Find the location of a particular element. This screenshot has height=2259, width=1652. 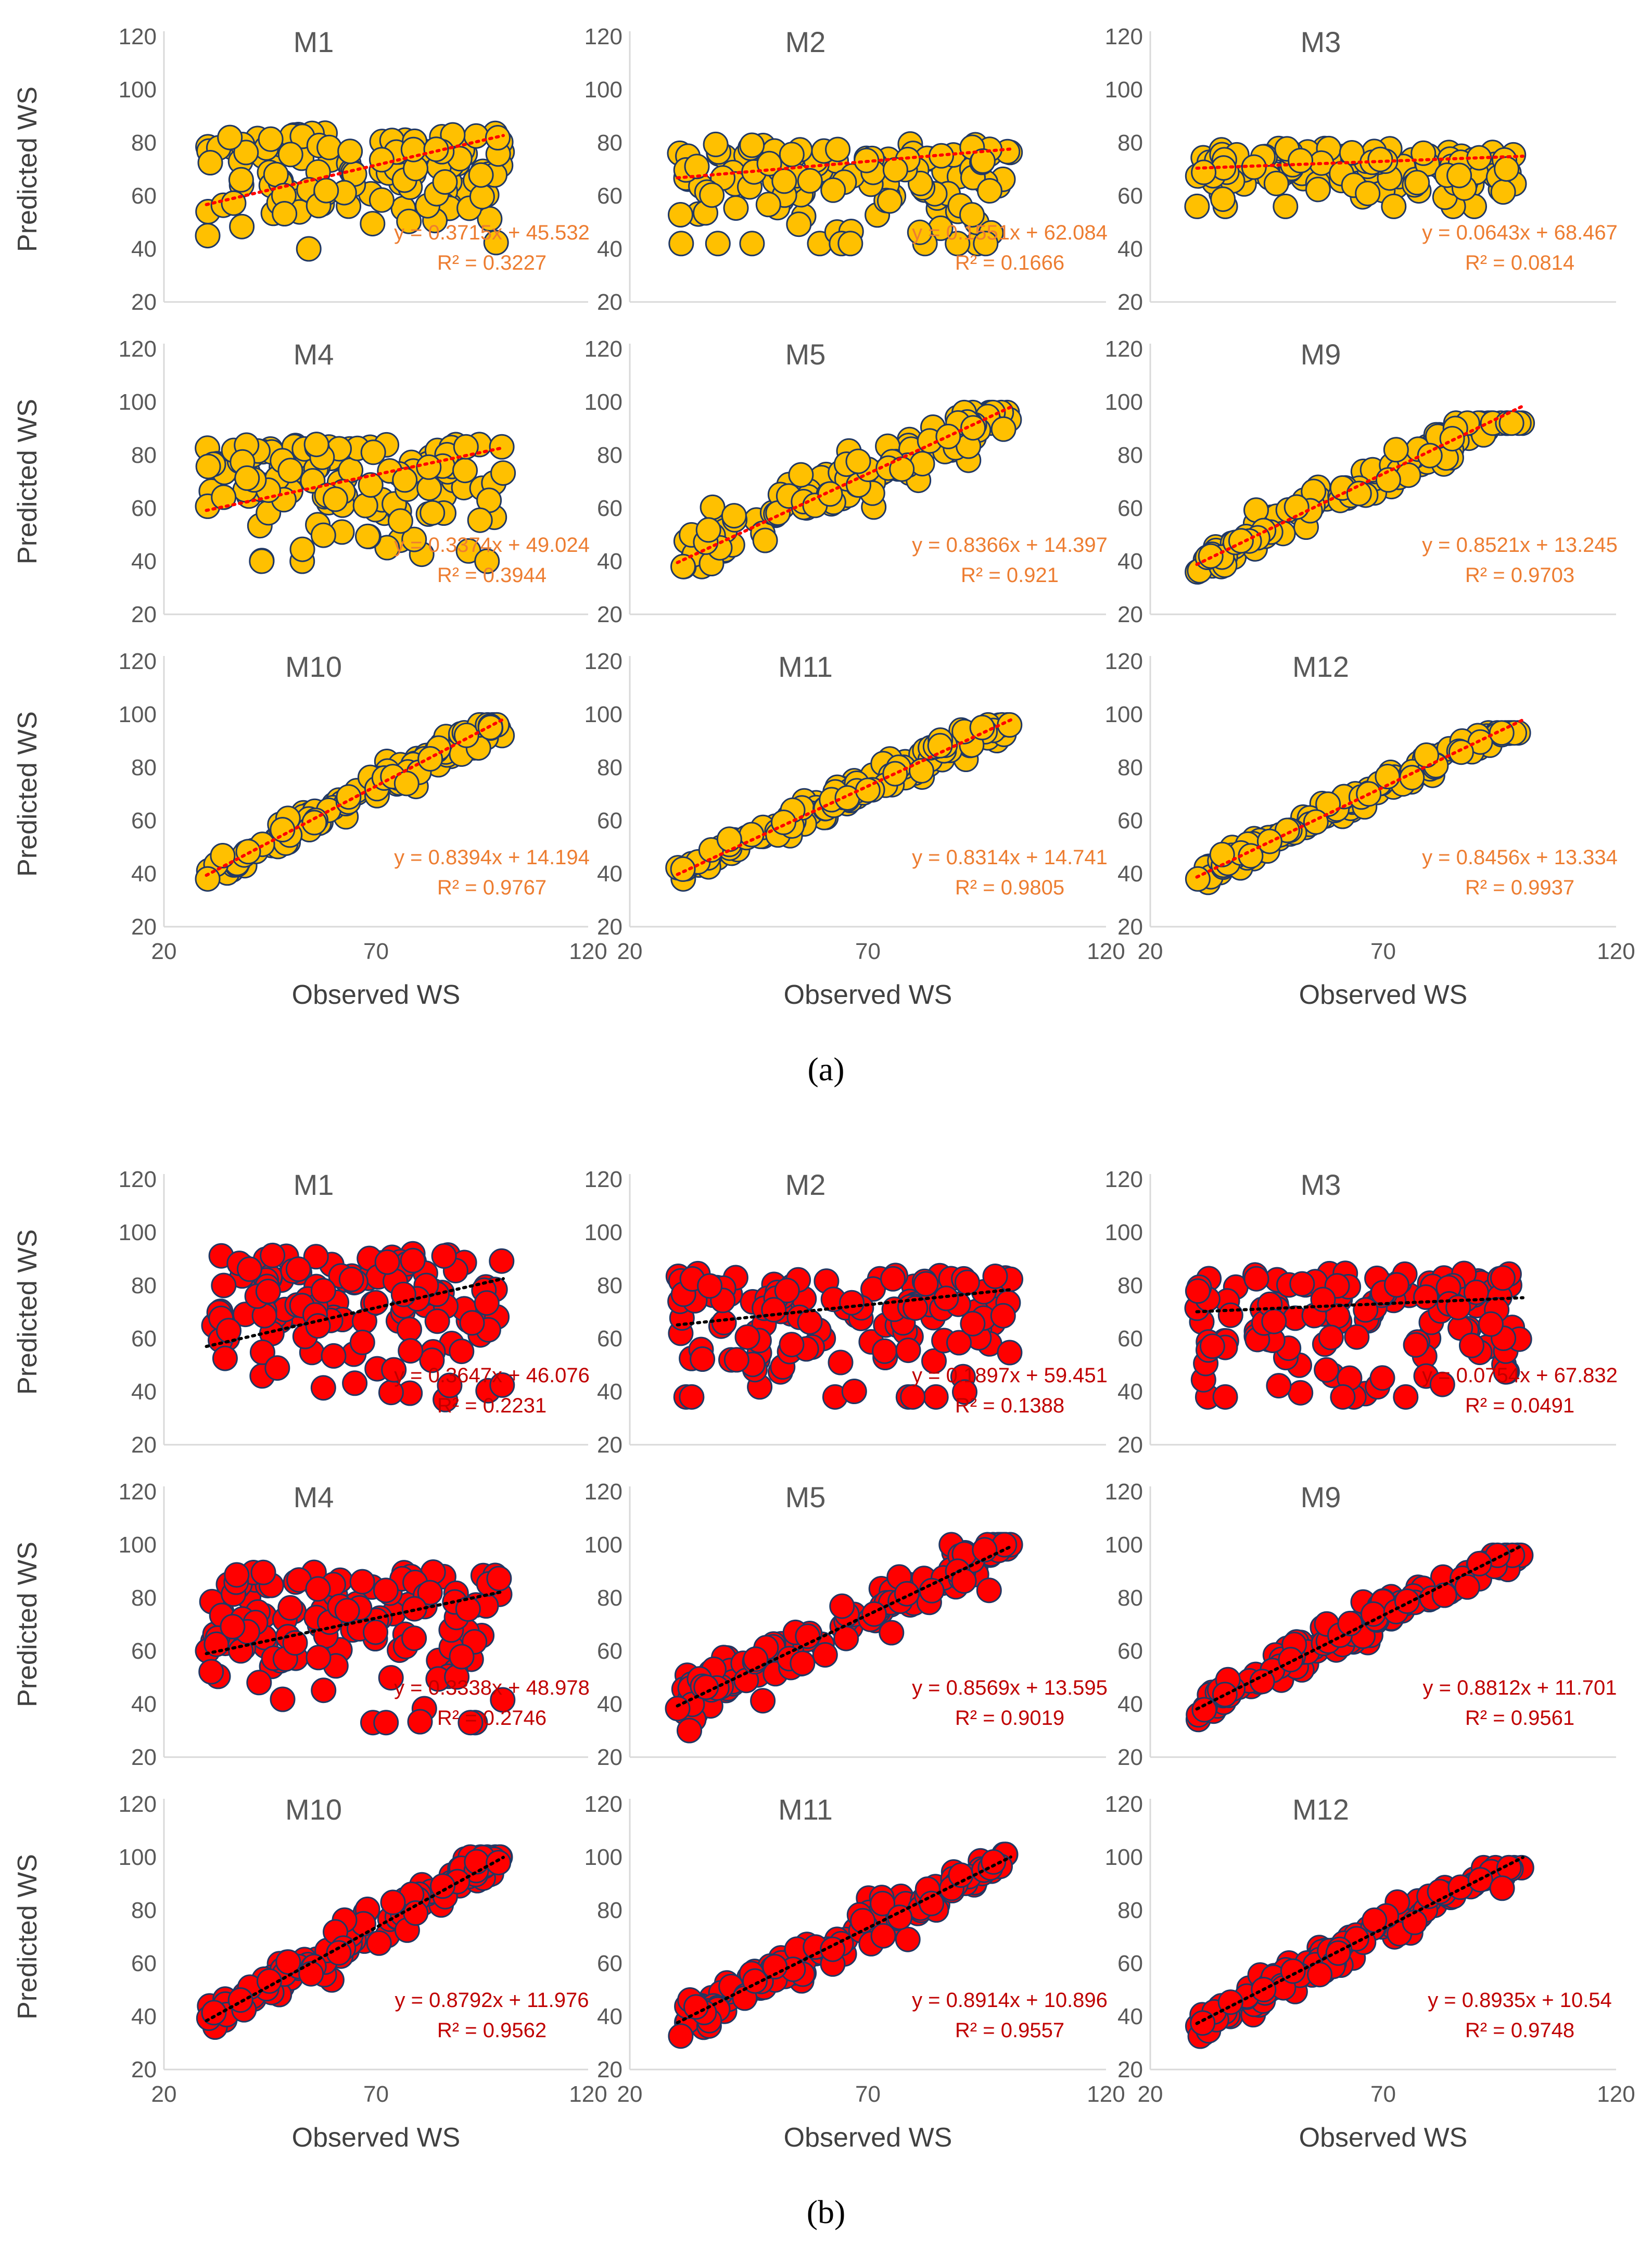

trend-equation: y = 0.8314x + 14.741 is located at coordinates (1010, 857).